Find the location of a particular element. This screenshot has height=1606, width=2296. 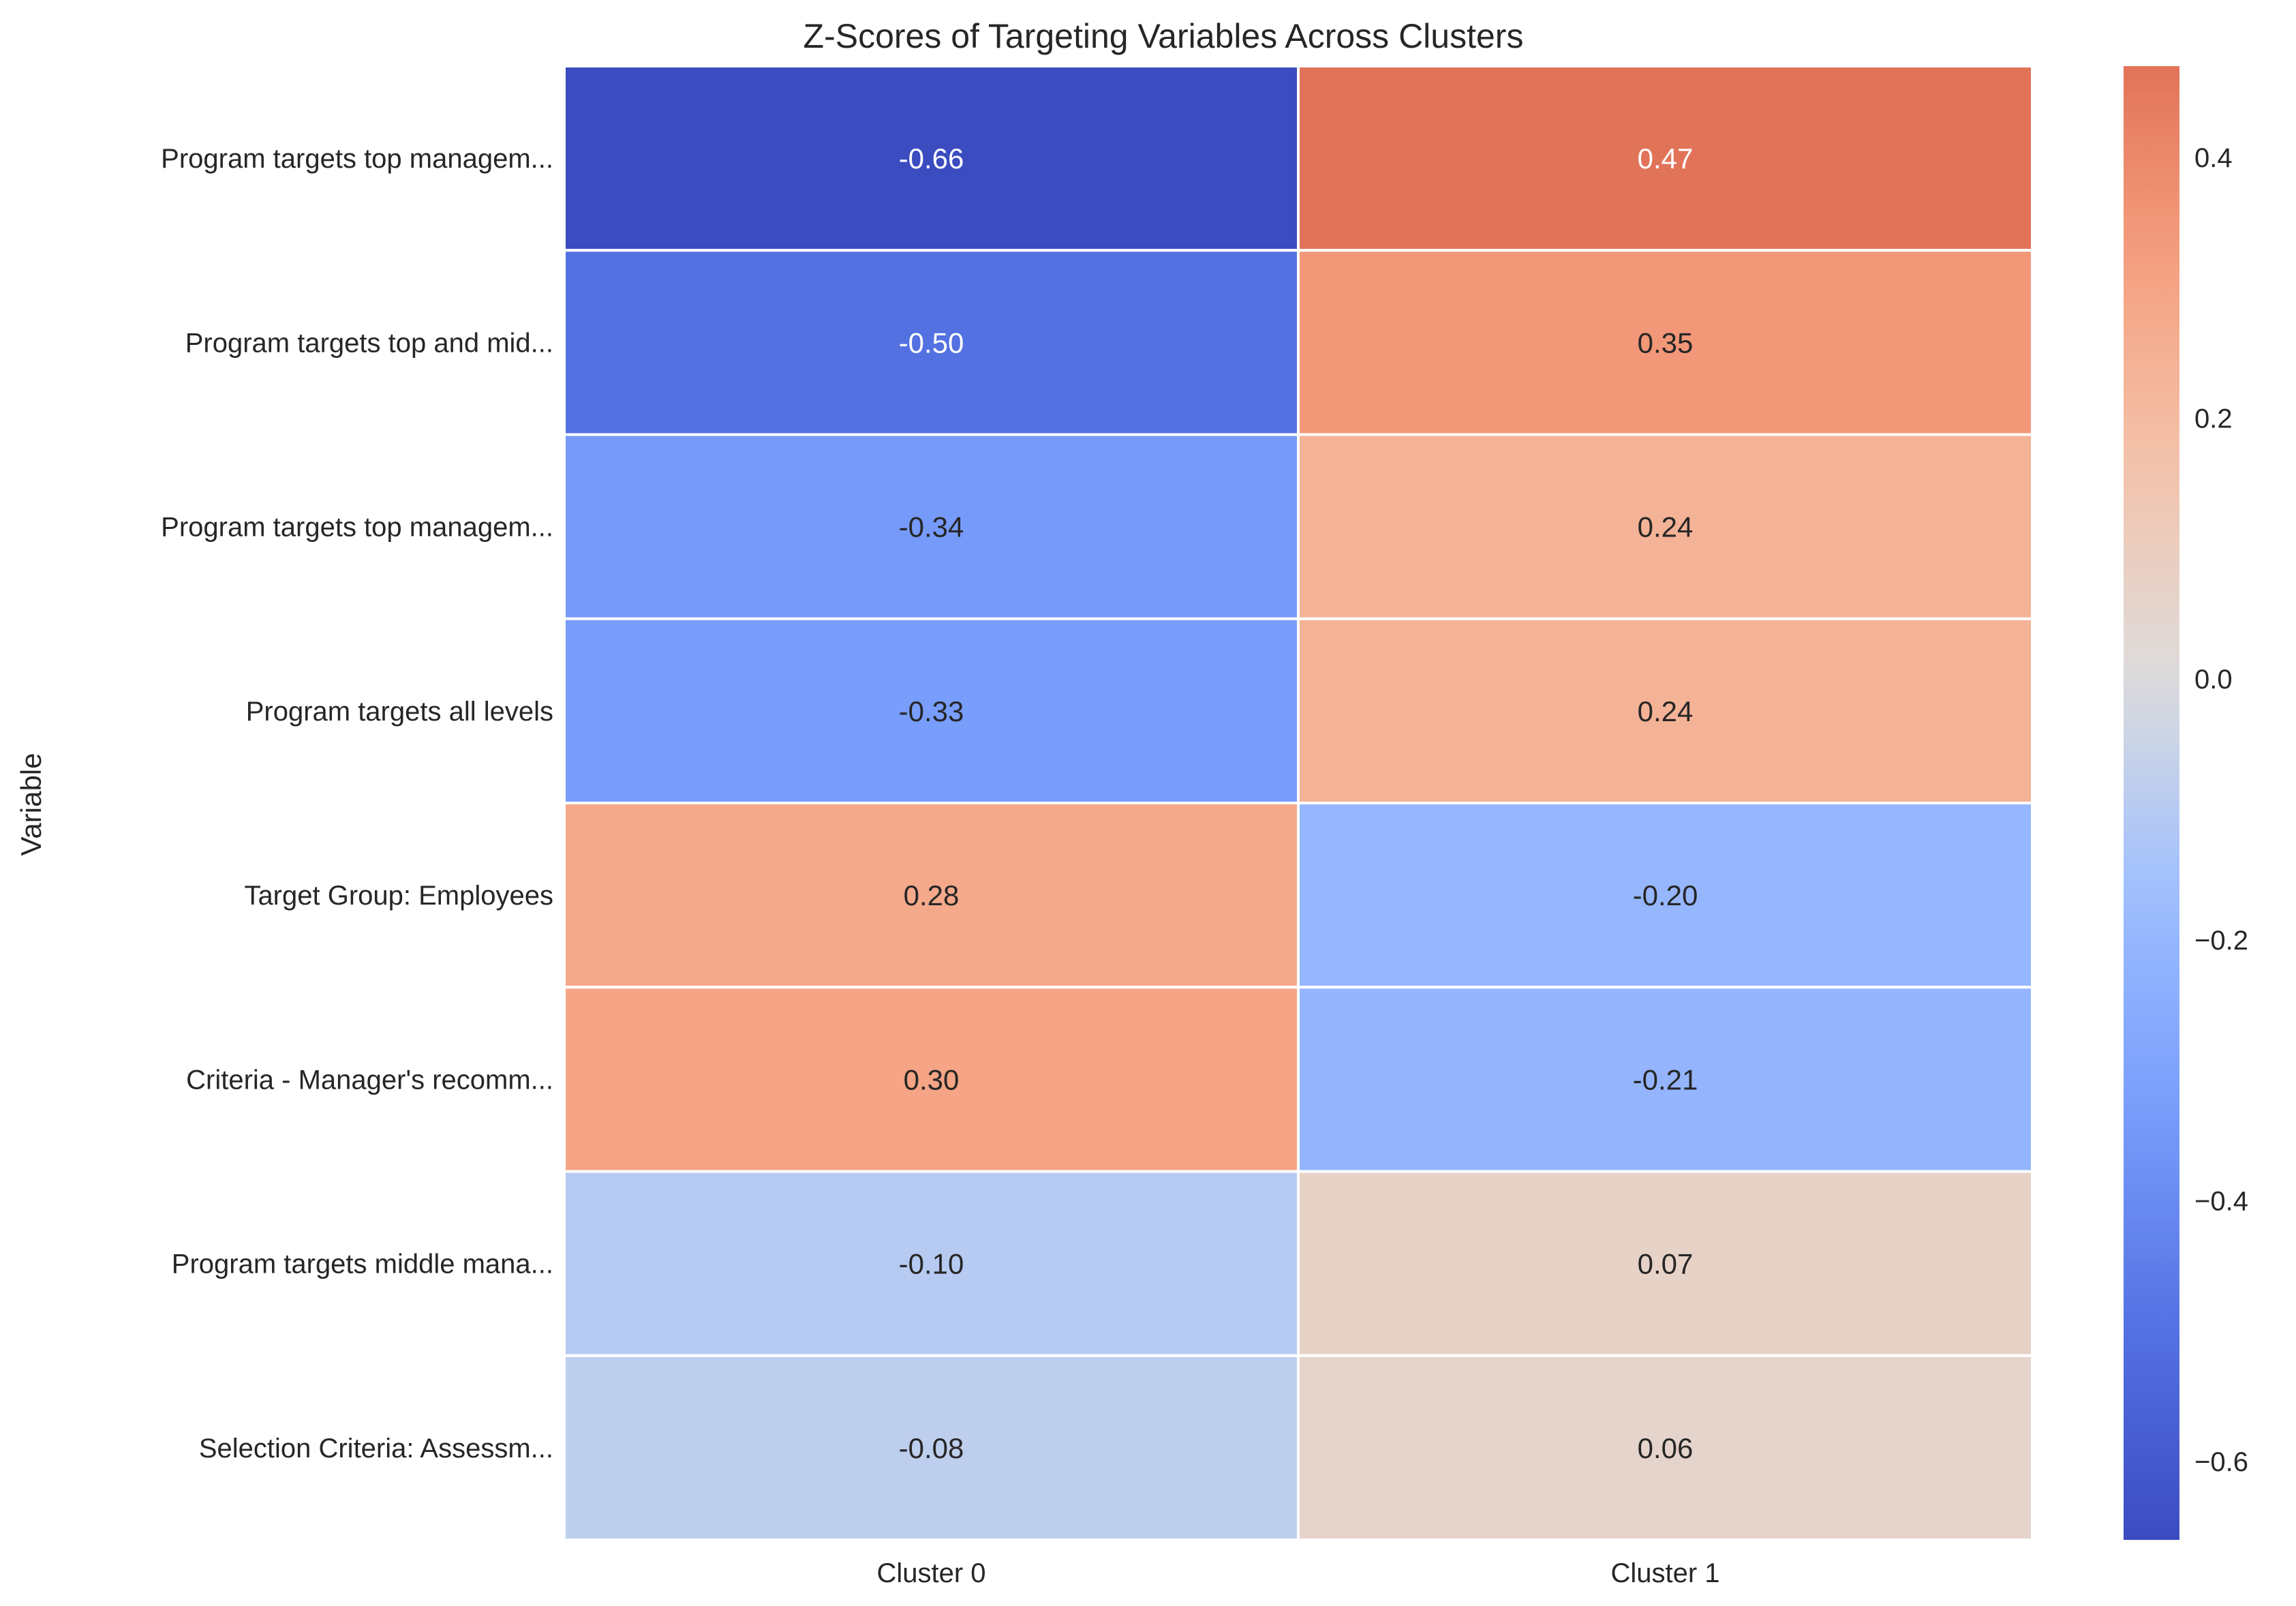

cell-value-label-r1-c1: 0.35 is located at coordinates (1666, 343).